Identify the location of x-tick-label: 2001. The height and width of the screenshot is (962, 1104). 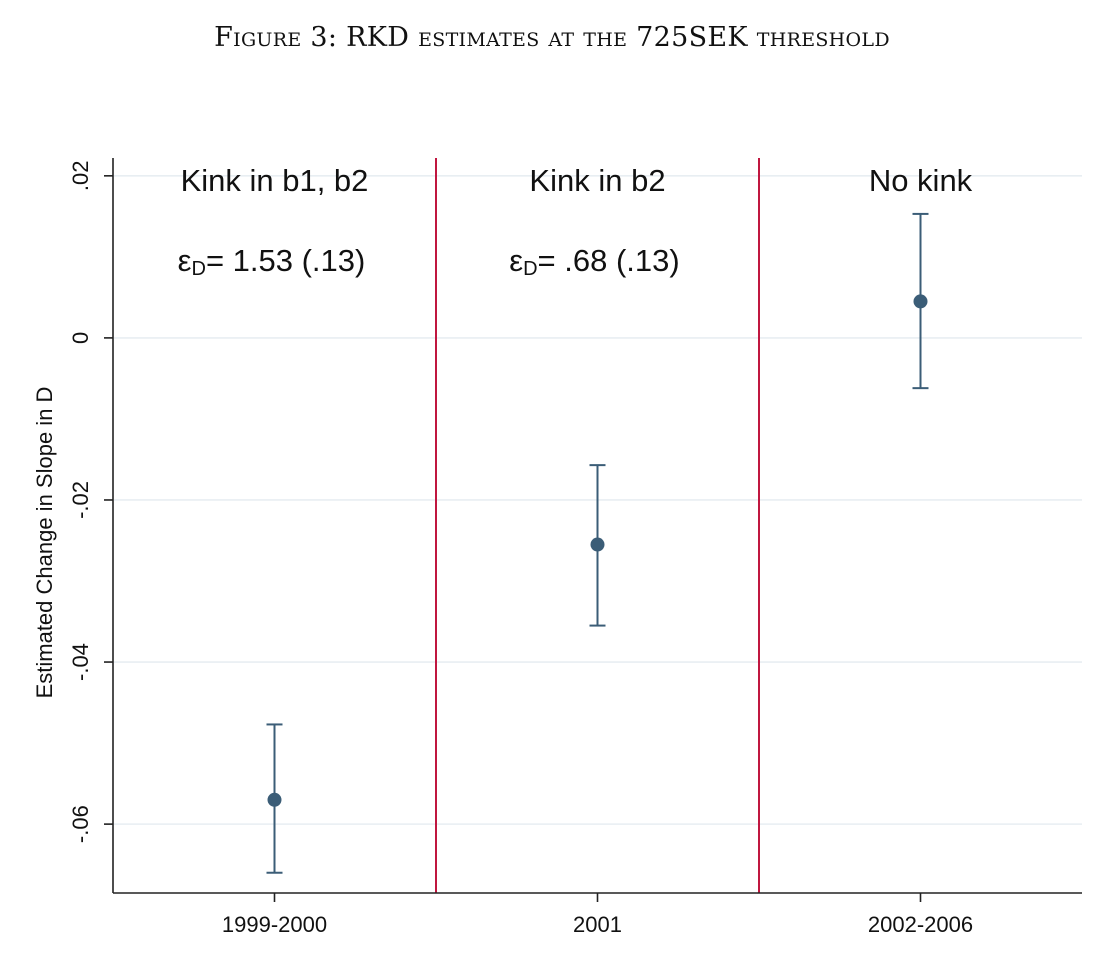
(597, 924).